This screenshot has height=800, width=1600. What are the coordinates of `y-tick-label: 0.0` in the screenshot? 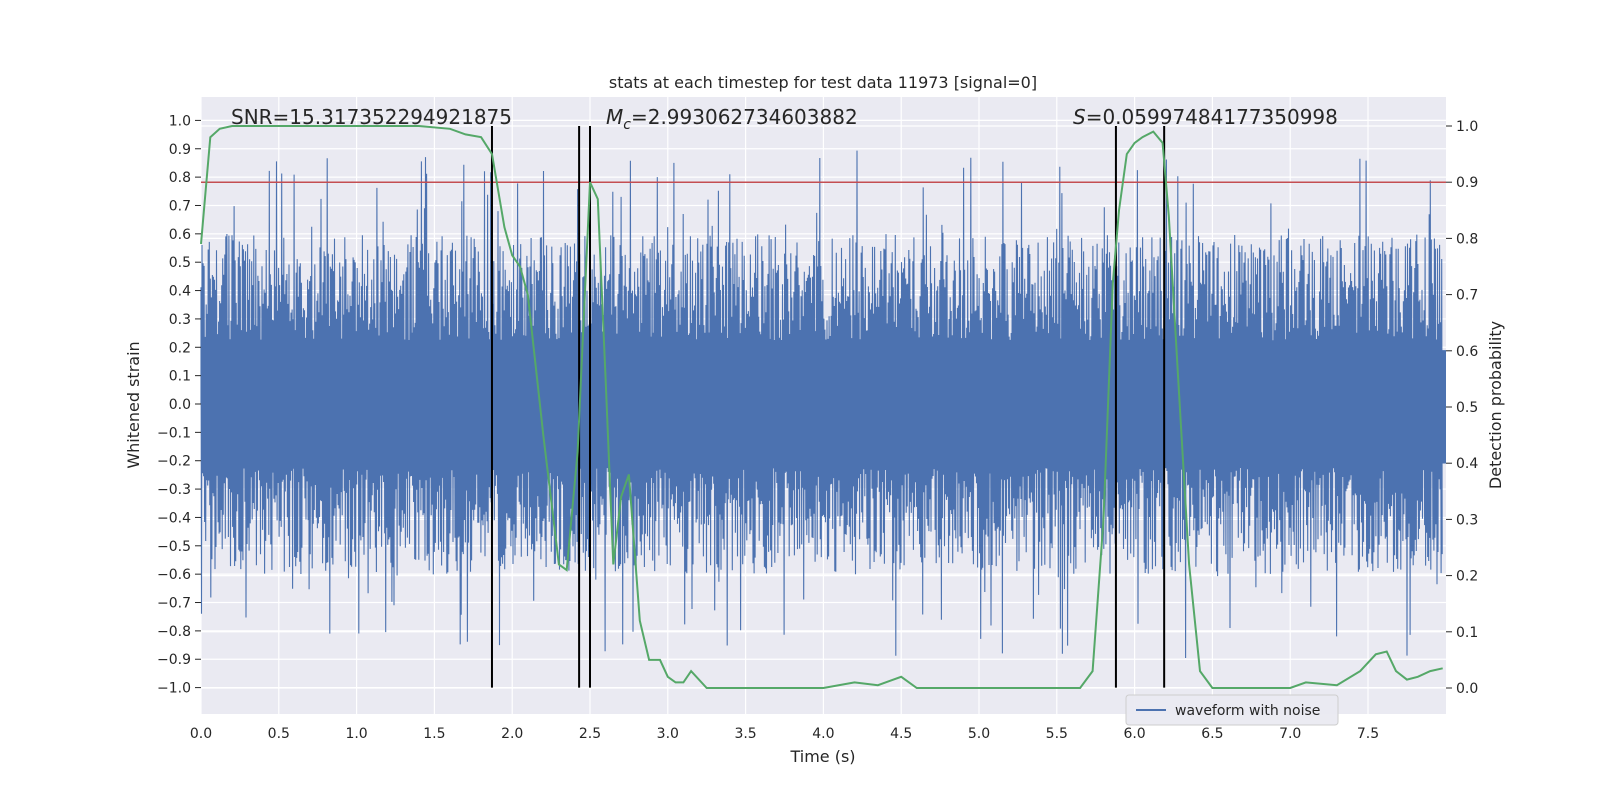 It's located at (180, 405).